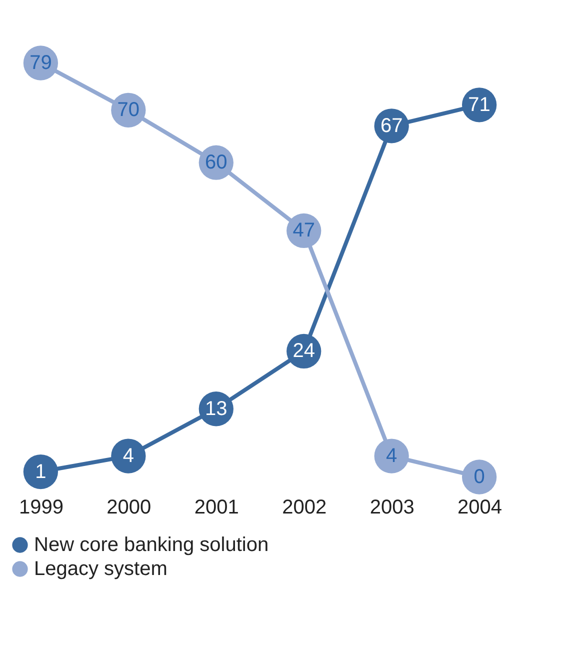 Image resolution: width=582 pixels, height=659 pixels. I want to click on x-tick-label: 2000, so click(129, 507).